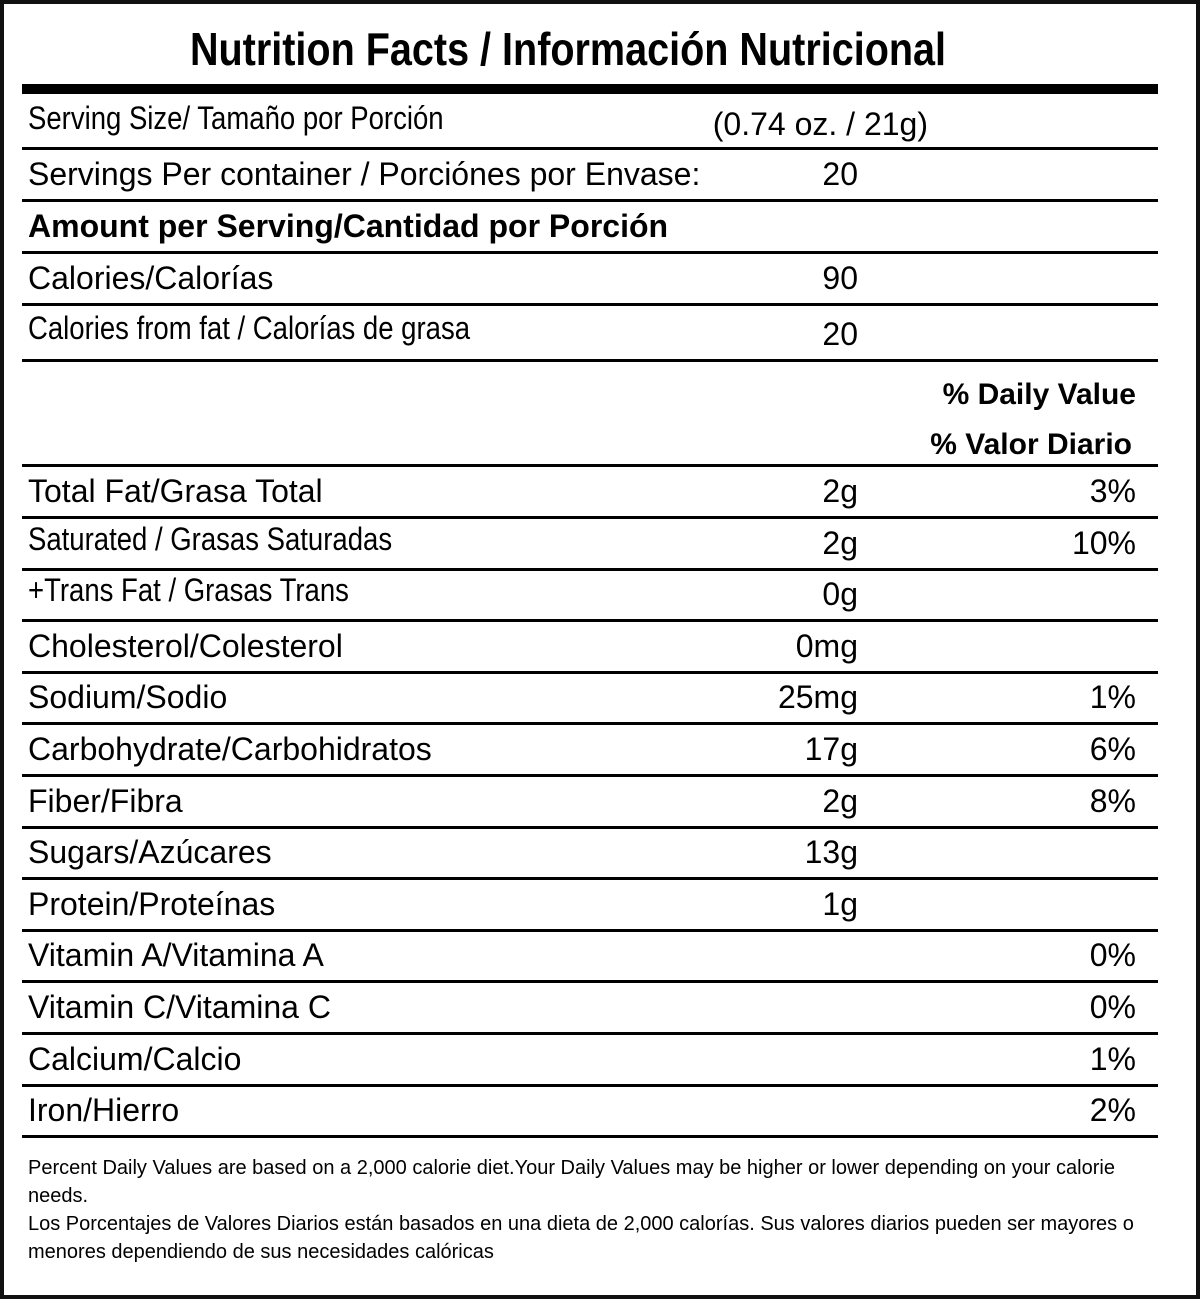  I want to click on nutrient-row: Cholesterol/Colesterol 0mg, so click(590, 648).